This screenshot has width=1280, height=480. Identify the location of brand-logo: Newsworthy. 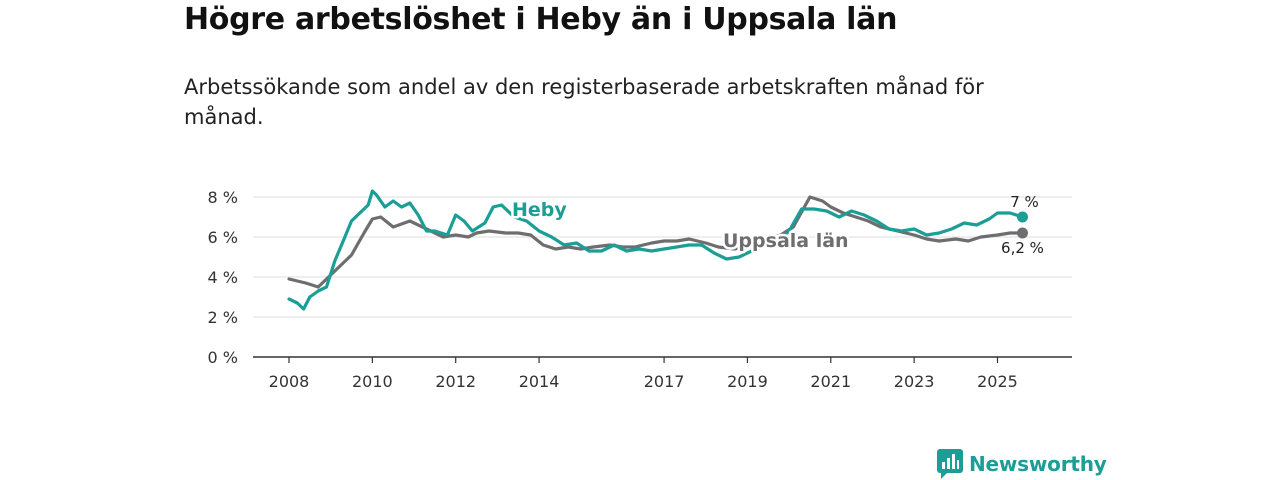
(1022, 464).